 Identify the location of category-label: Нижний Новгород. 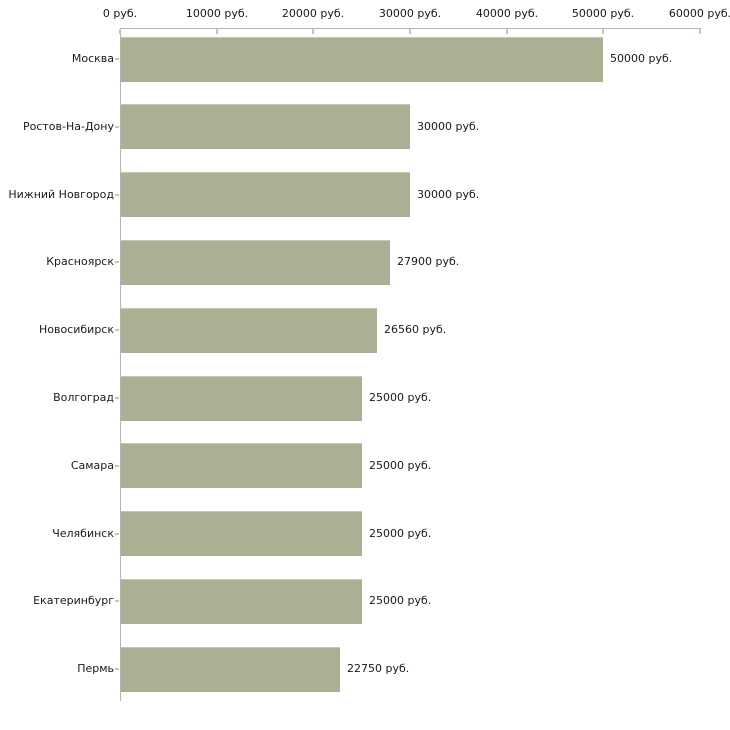
(61, 194).